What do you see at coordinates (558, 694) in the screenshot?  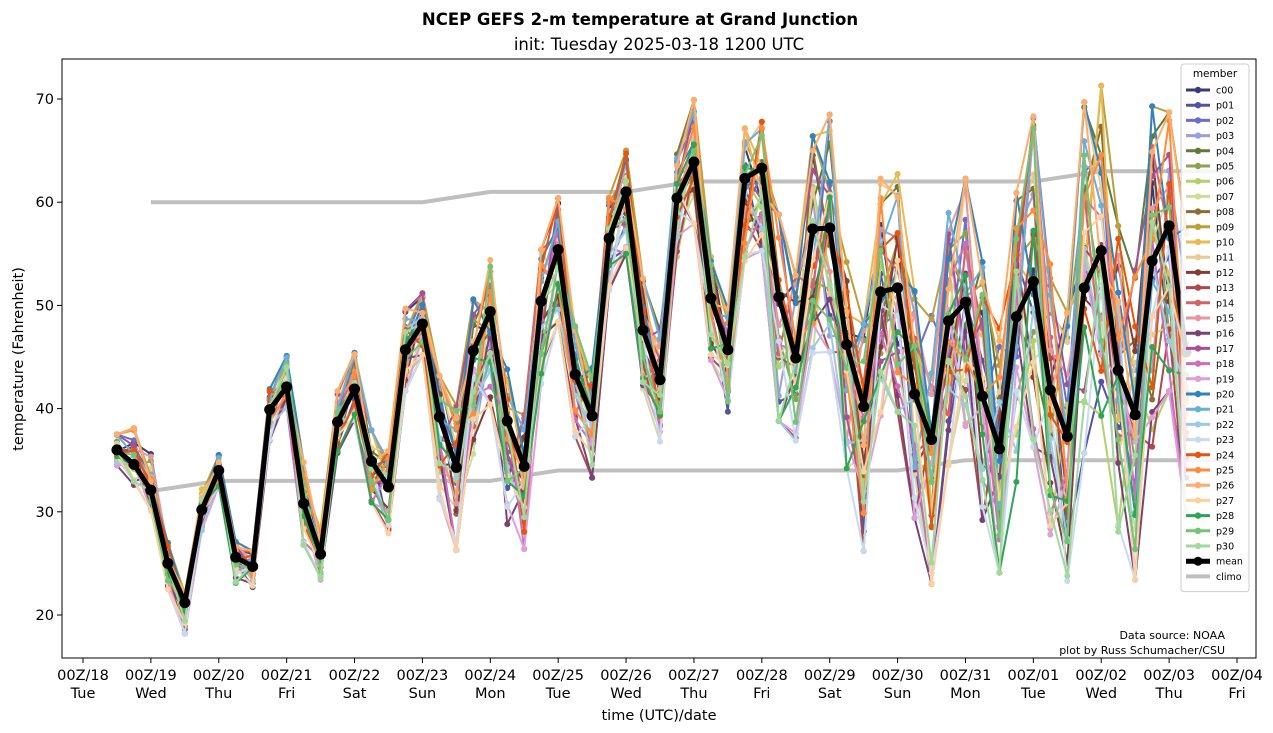 I see `x-tick-label-day: Tue` at bounding box center [558, 694].